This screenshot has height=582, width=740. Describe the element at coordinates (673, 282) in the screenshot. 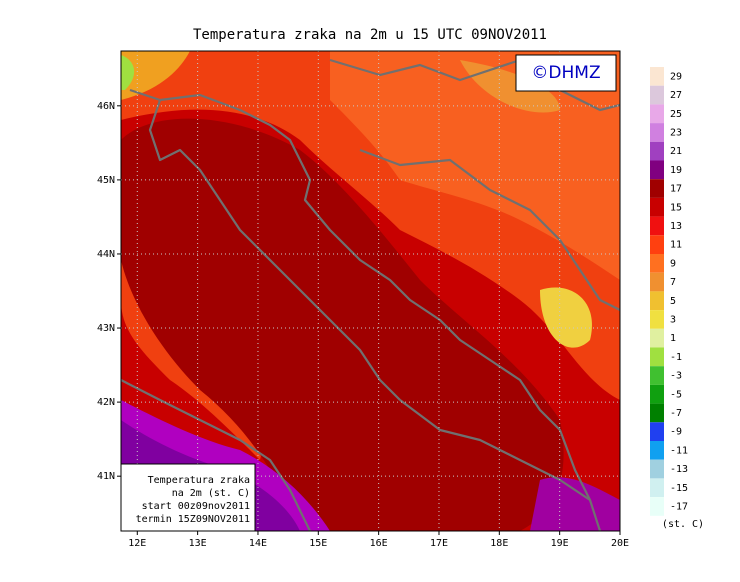

I see `colorbar-label: 7` at that location.